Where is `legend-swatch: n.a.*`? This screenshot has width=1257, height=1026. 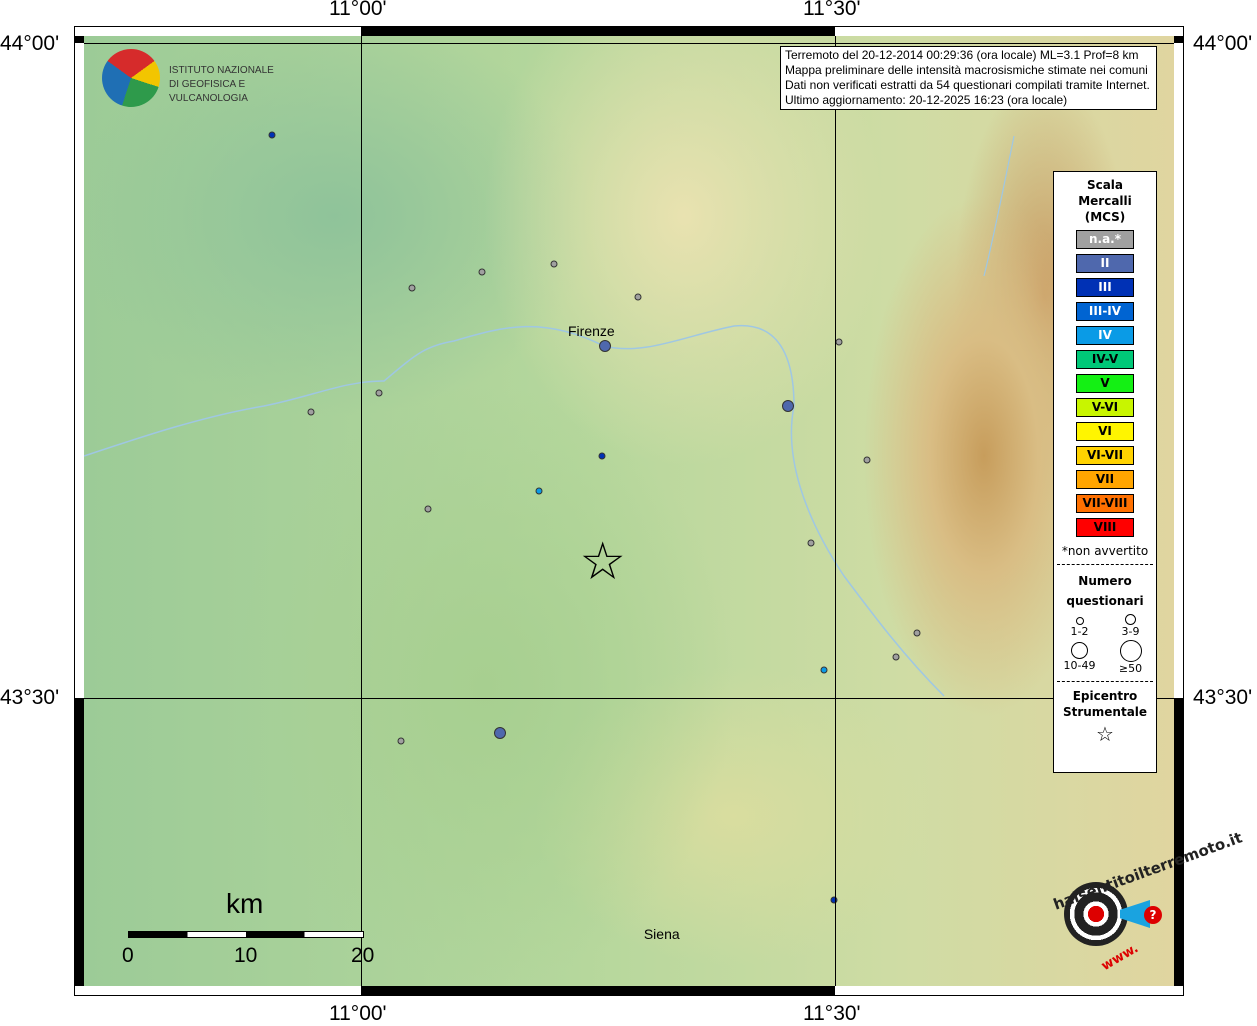 legend-swatch: n.a.* is located at coordinates (1105, 239).